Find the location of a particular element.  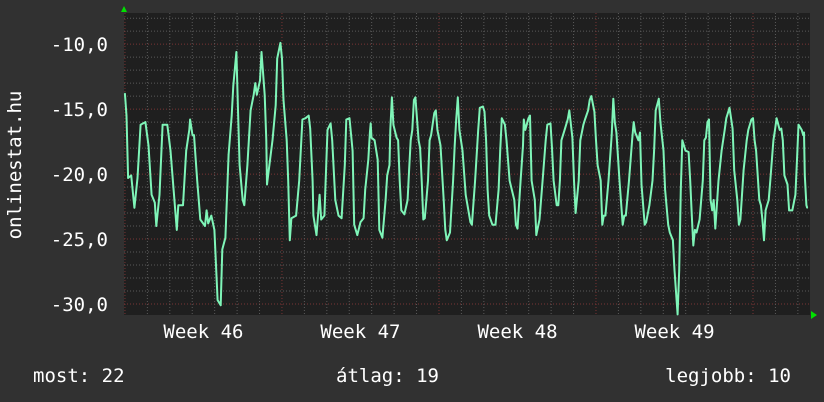

footer-best: legjobb: 10 is located at coordinates (728, 376).